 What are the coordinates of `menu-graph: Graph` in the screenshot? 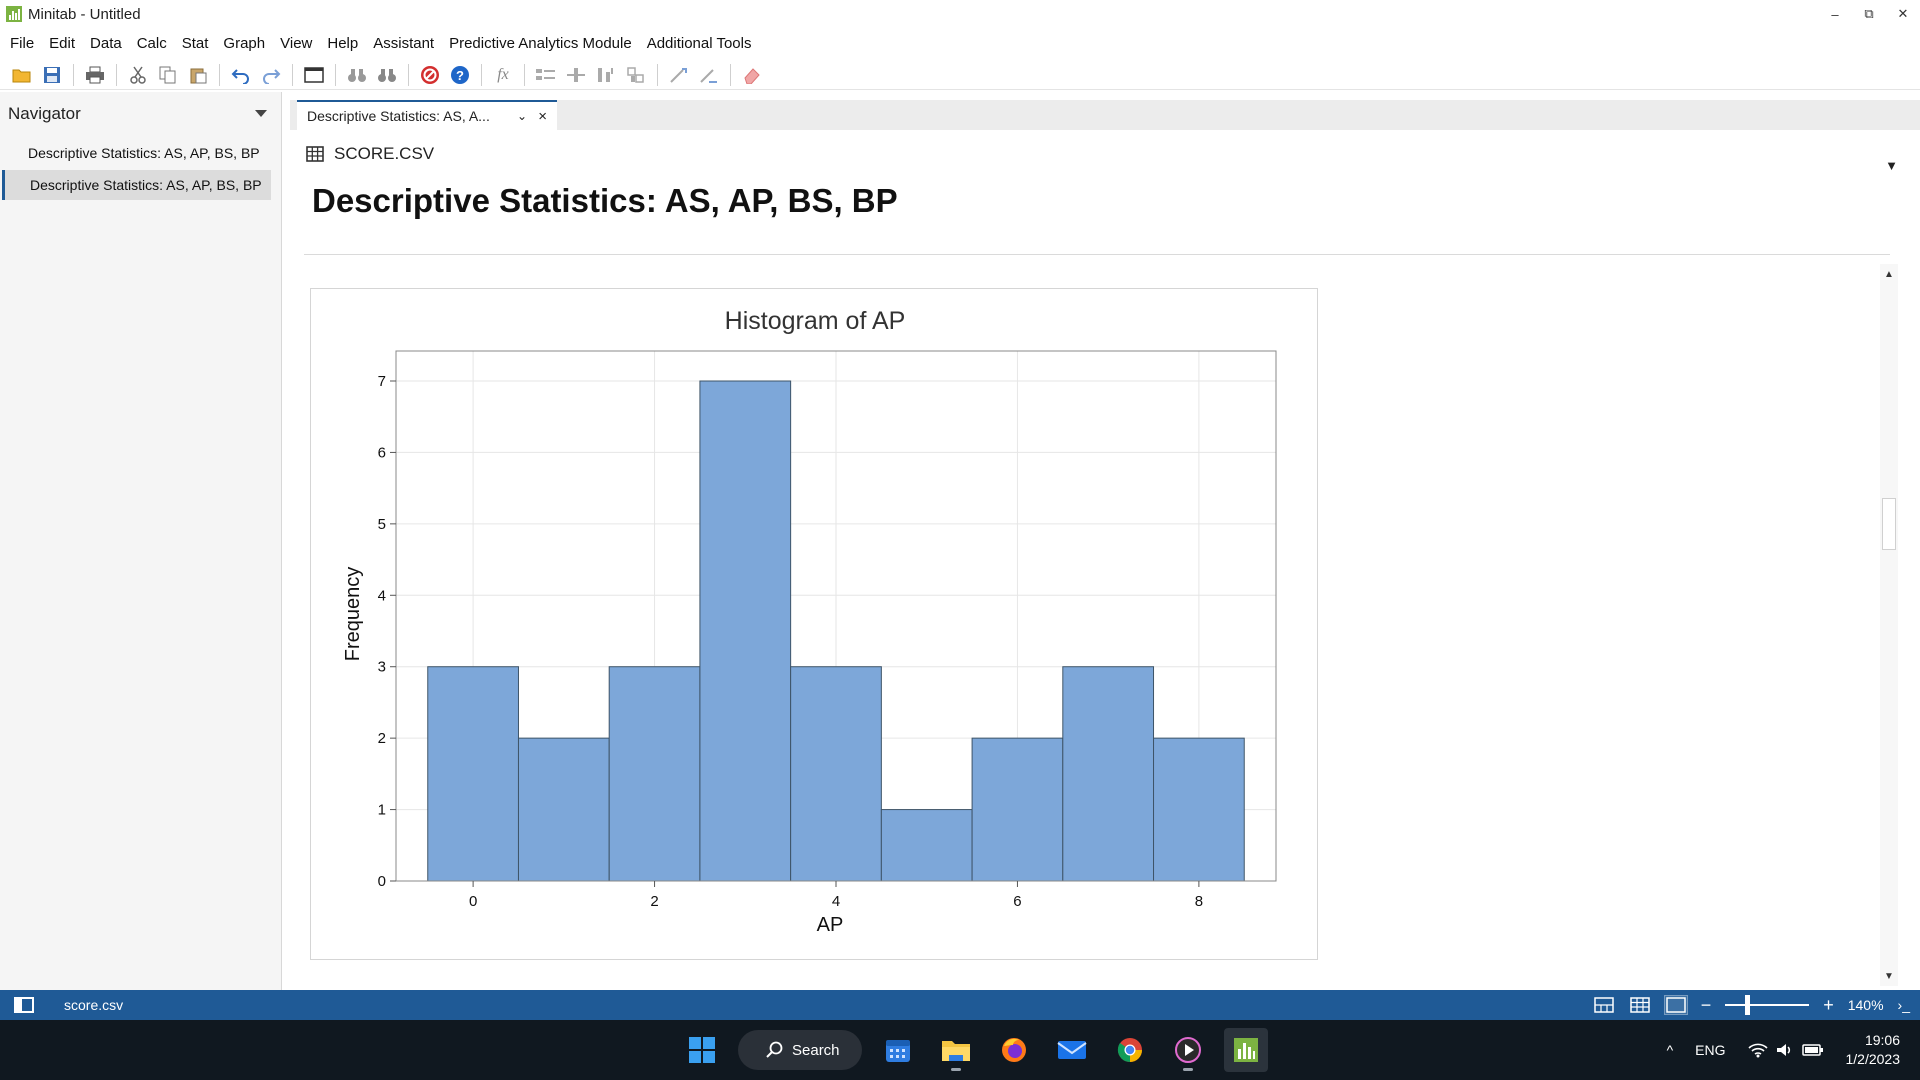 It's located at (244, 43).